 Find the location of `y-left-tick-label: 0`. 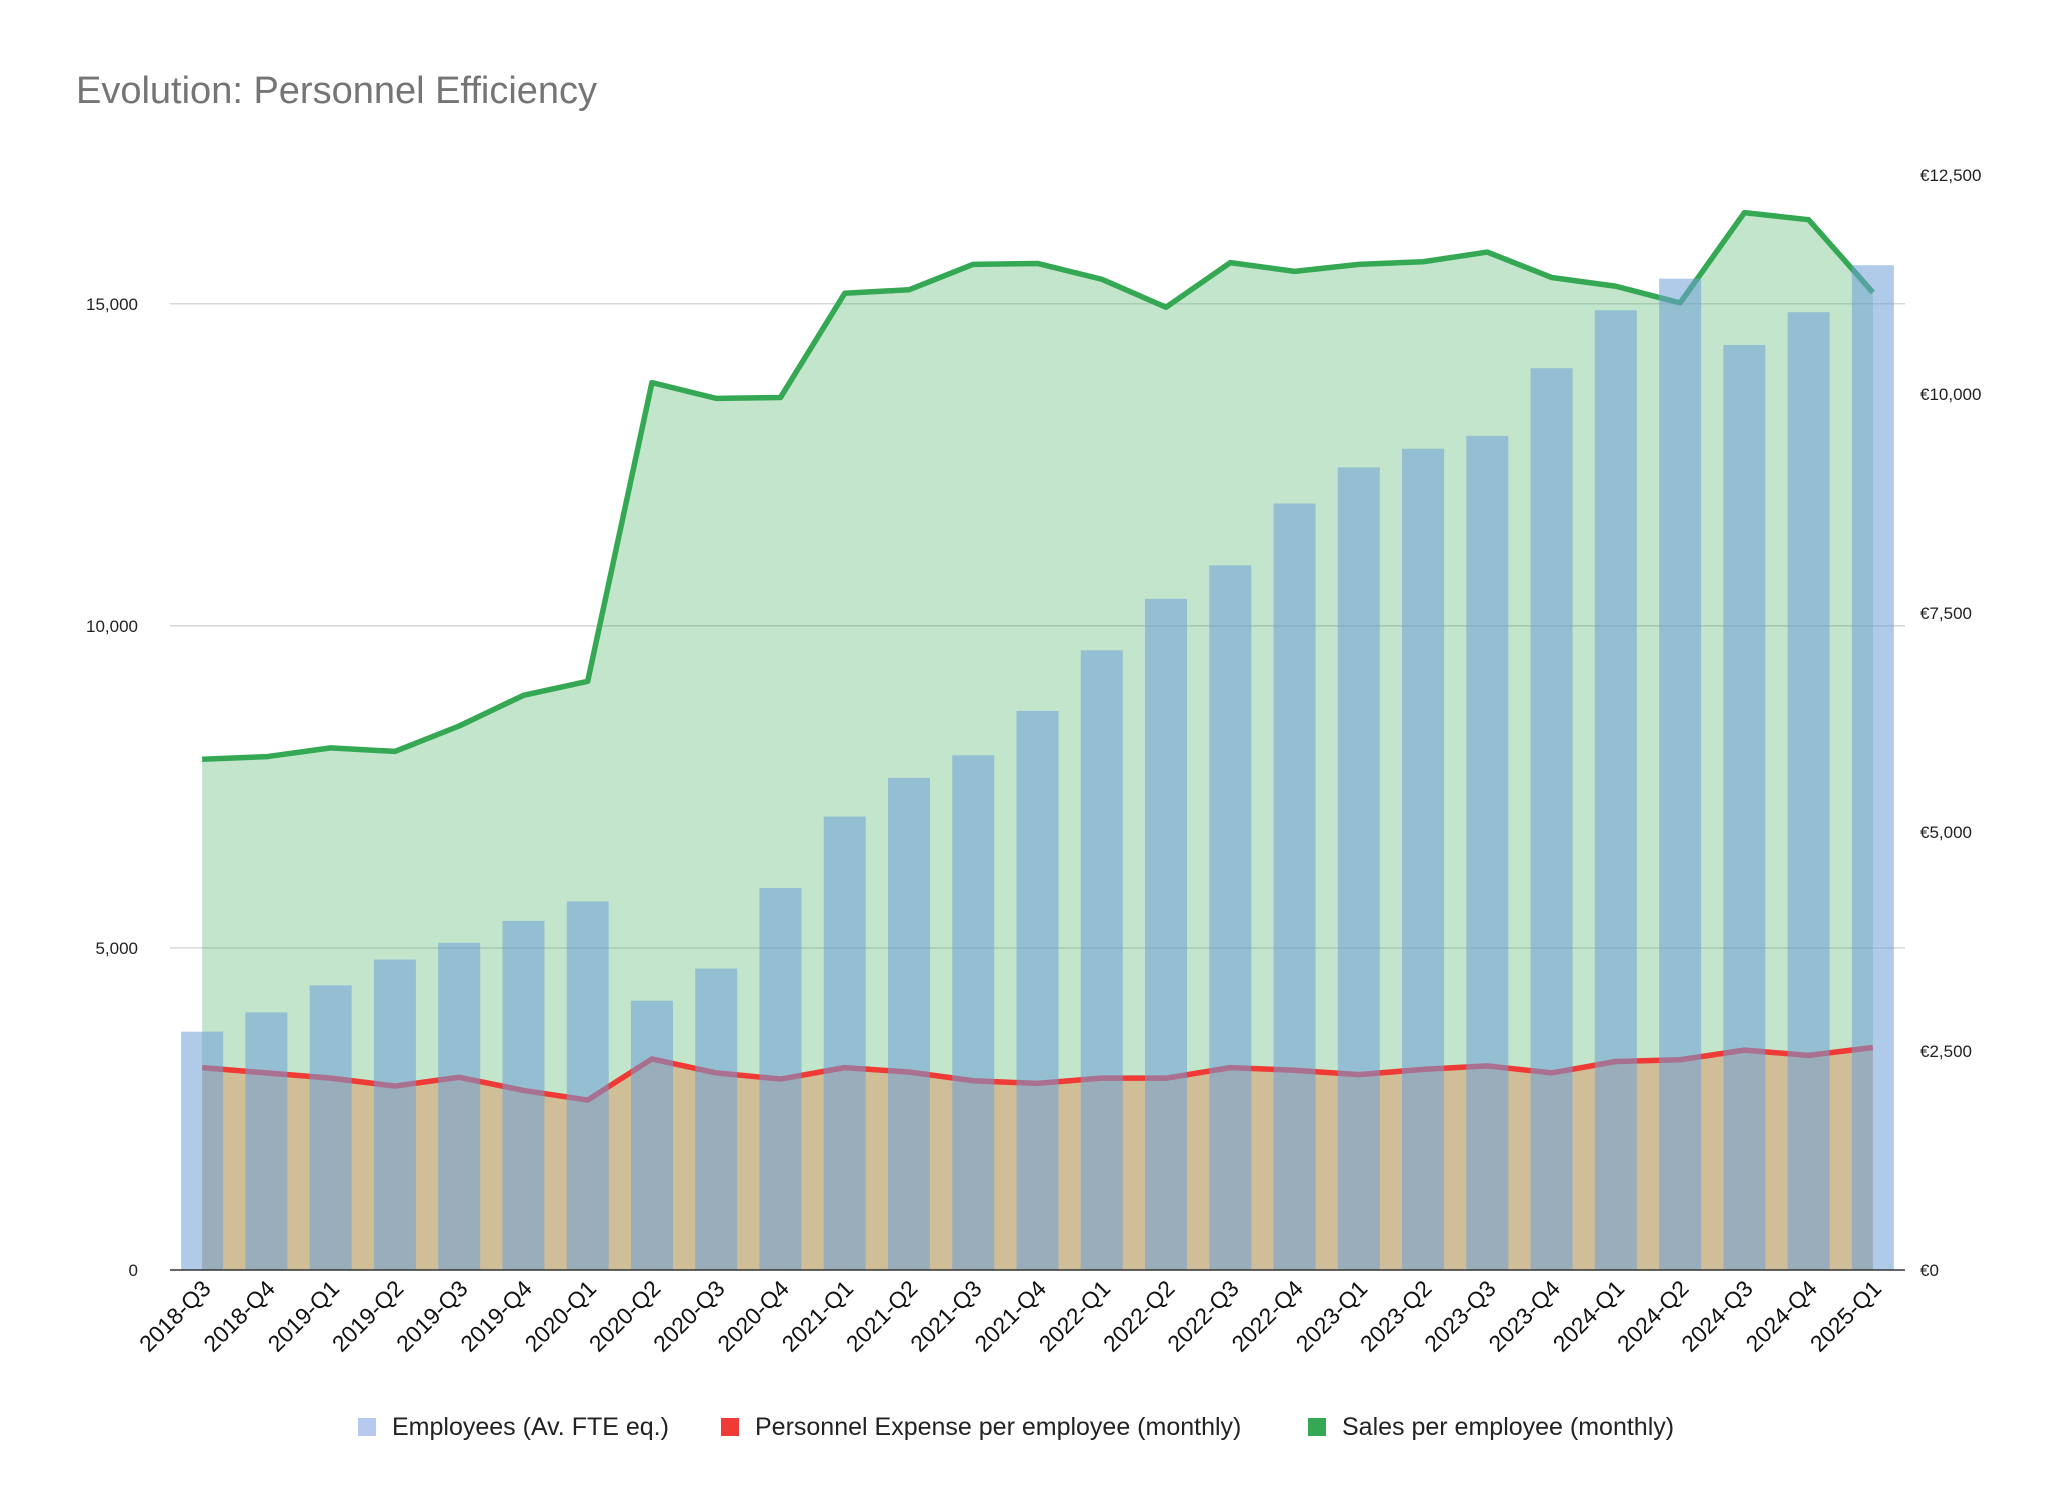

y-left-tick-label: 0 is located at coordinates (133, 1270).